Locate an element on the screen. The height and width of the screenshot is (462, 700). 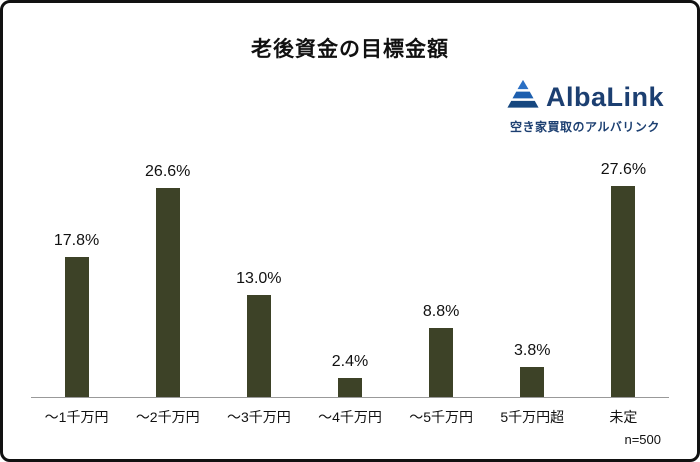
mountain-triangle-icon is located at coordinates (523, 97).